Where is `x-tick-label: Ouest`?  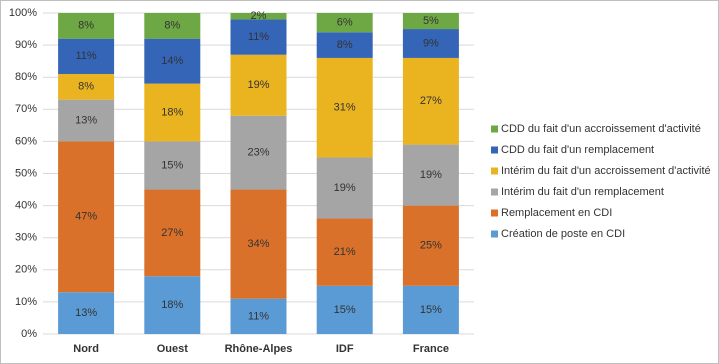 x-tick-label: Ouest is located at coordinates (173, 349).